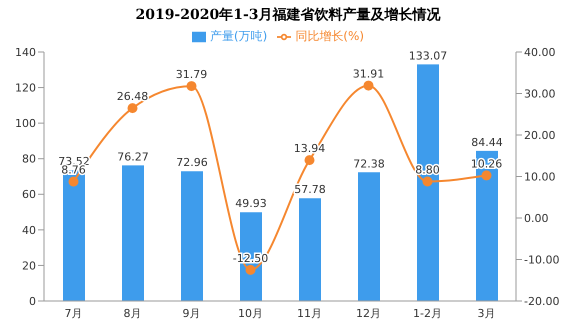 The height and width of the screenshot is (330, 576). Describe the element at coordinates (32, 301) in the screenshot. I see `y-tick-label: 0` at that location.